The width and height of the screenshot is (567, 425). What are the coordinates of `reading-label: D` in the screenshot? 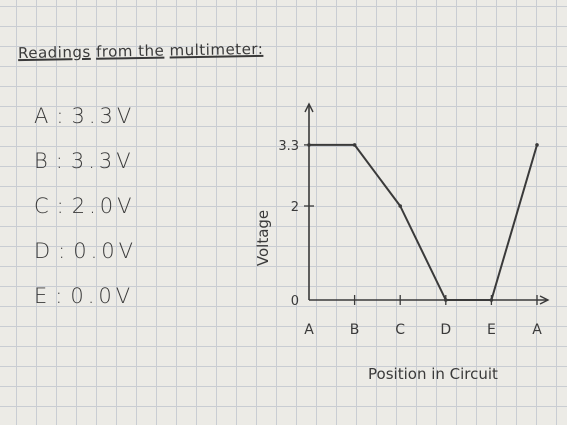 It's located at (44, 251).